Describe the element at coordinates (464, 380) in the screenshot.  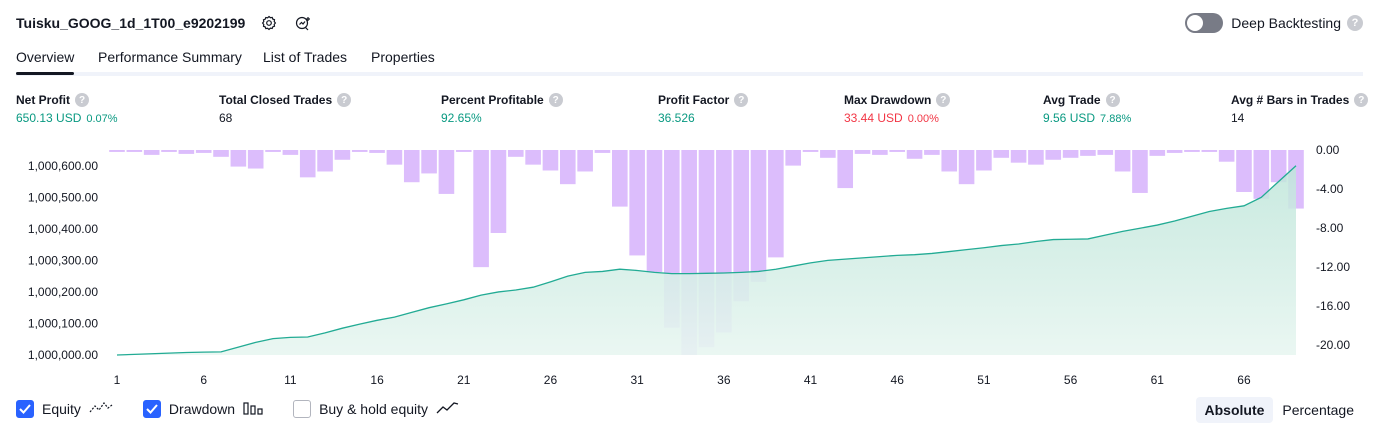
I see `x-axis-tick-label: 21` at that location.